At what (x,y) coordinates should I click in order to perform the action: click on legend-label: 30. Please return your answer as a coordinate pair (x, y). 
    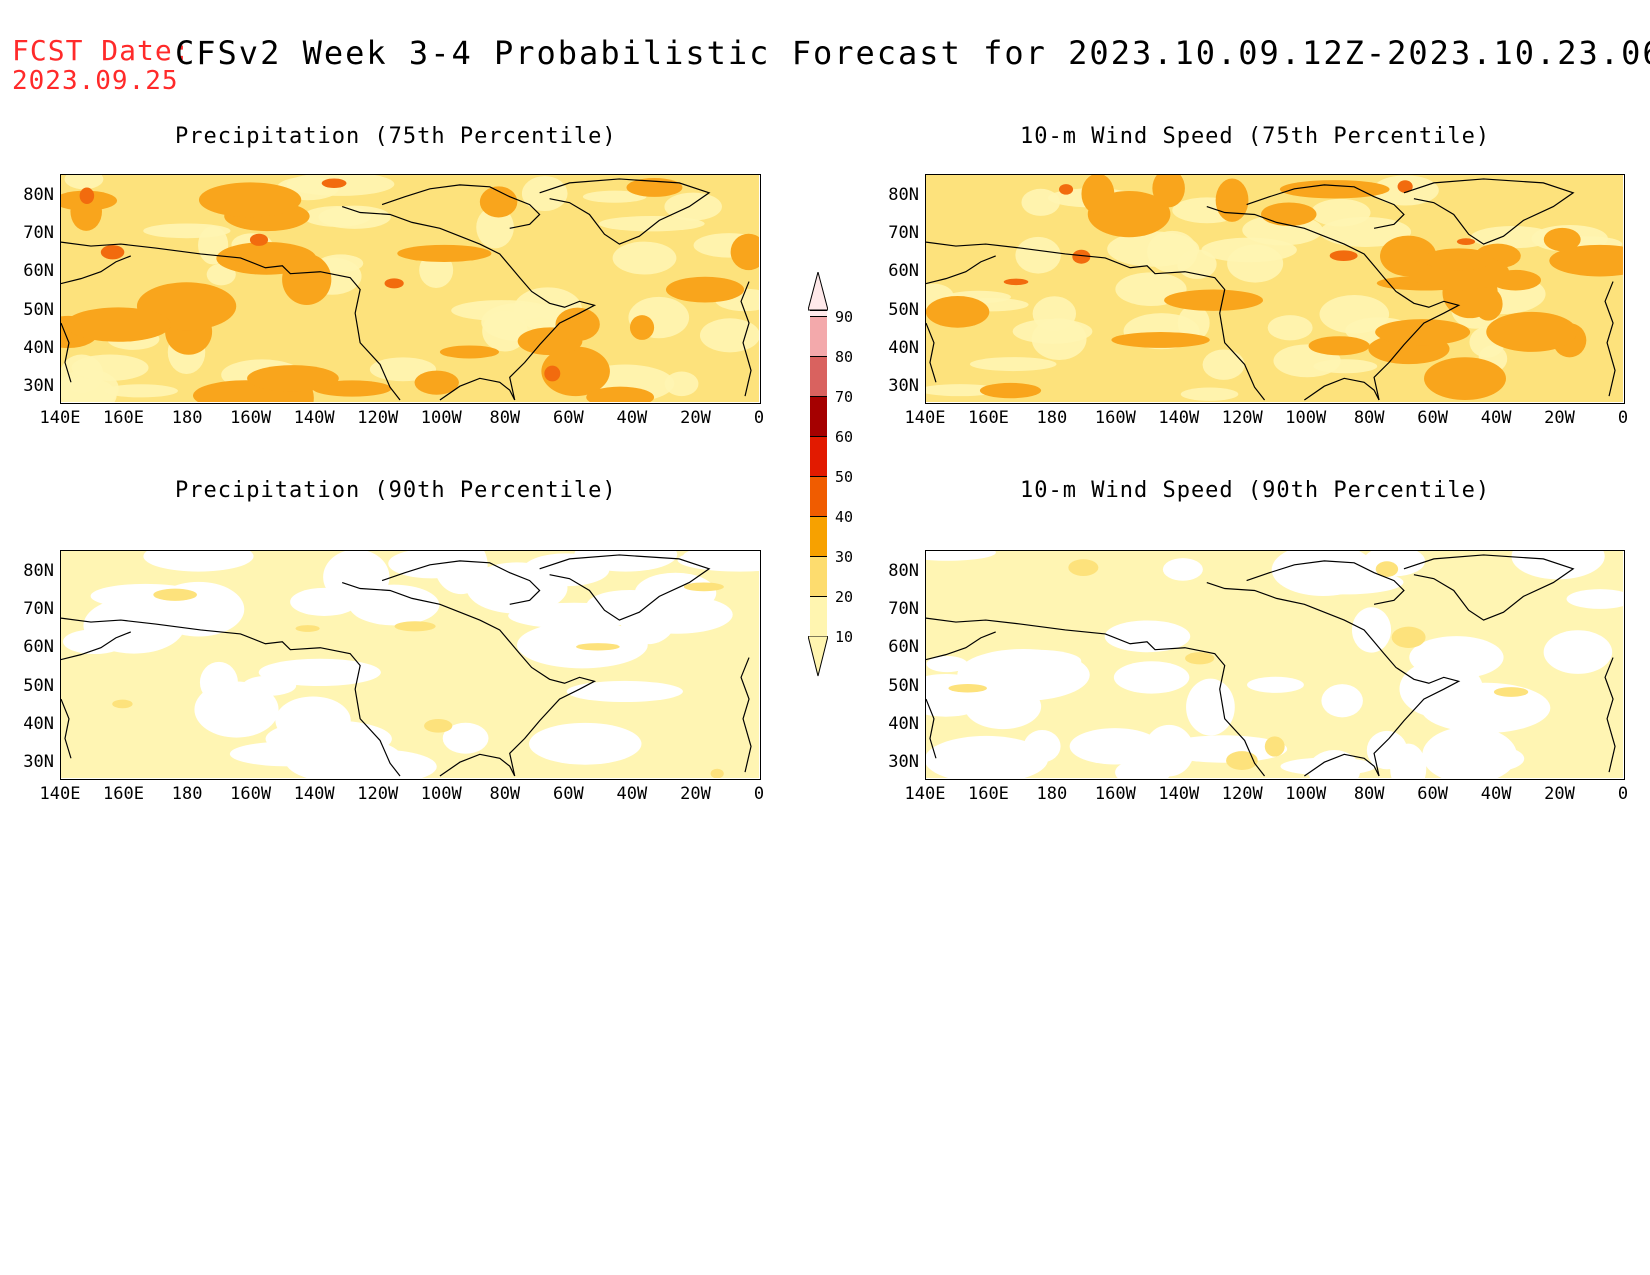
    Looking at the image, I should click on (844, 557).